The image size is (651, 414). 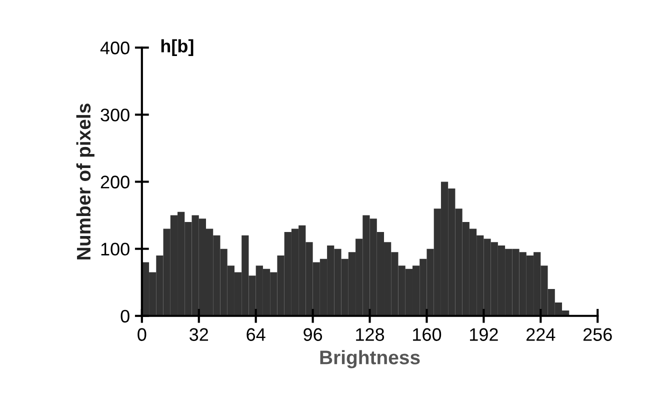 I want to click on y-tick-label: 400, so click(x=115, y=48).